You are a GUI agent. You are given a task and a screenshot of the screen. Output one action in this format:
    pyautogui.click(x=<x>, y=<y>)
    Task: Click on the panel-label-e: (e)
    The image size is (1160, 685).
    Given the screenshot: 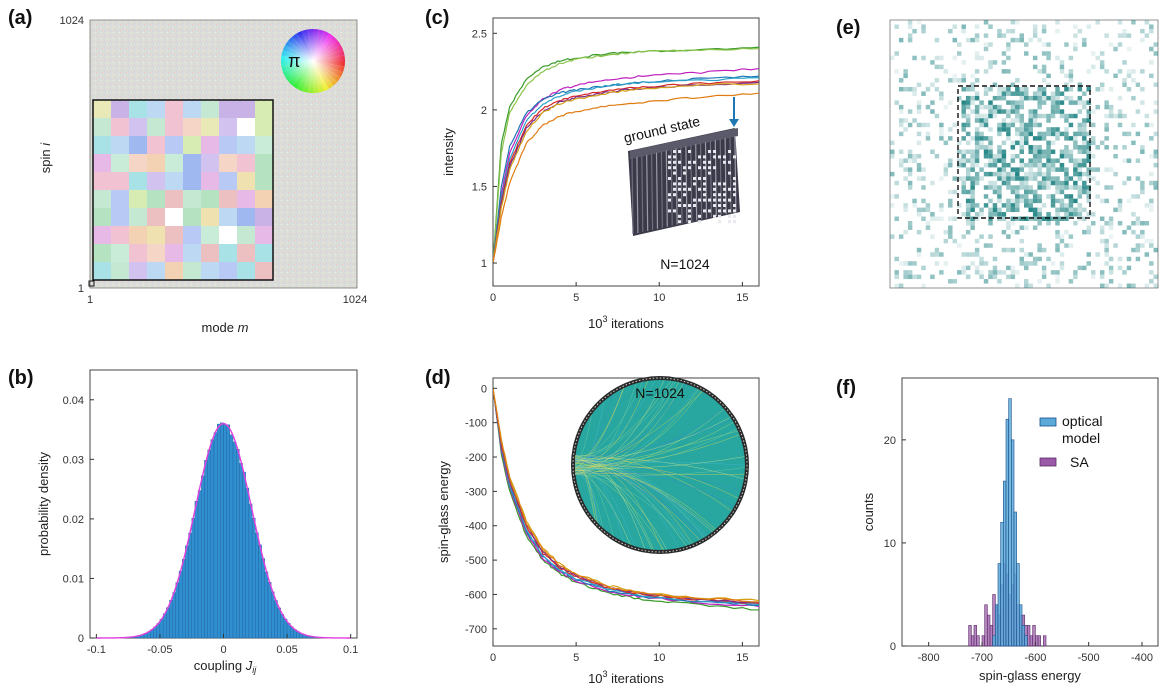 What is the action you would take?
    pyautogui.click(x=848, y=28)
    